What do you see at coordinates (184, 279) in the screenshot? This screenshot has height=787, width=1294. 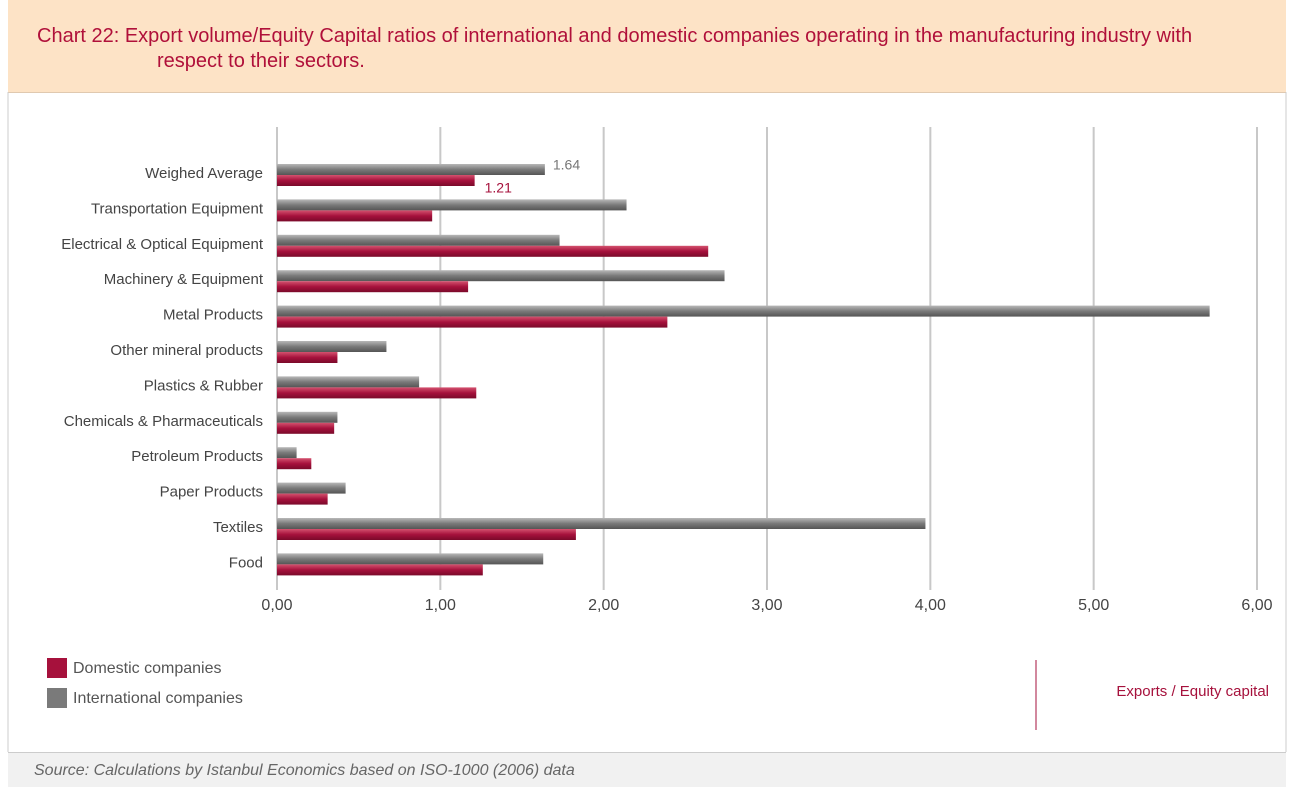 I see `y-tick-label: Machinery & Equipment` at bounding box center [184, 279].